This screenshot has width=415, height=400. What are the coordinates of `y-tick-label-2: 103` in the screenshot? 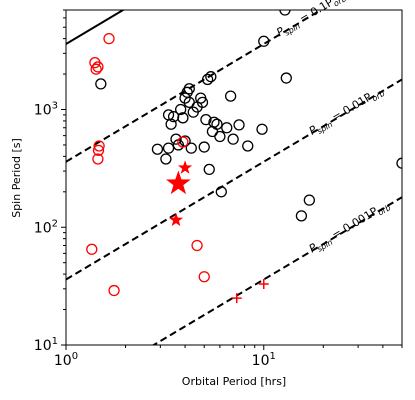 It's located at (46, 110).